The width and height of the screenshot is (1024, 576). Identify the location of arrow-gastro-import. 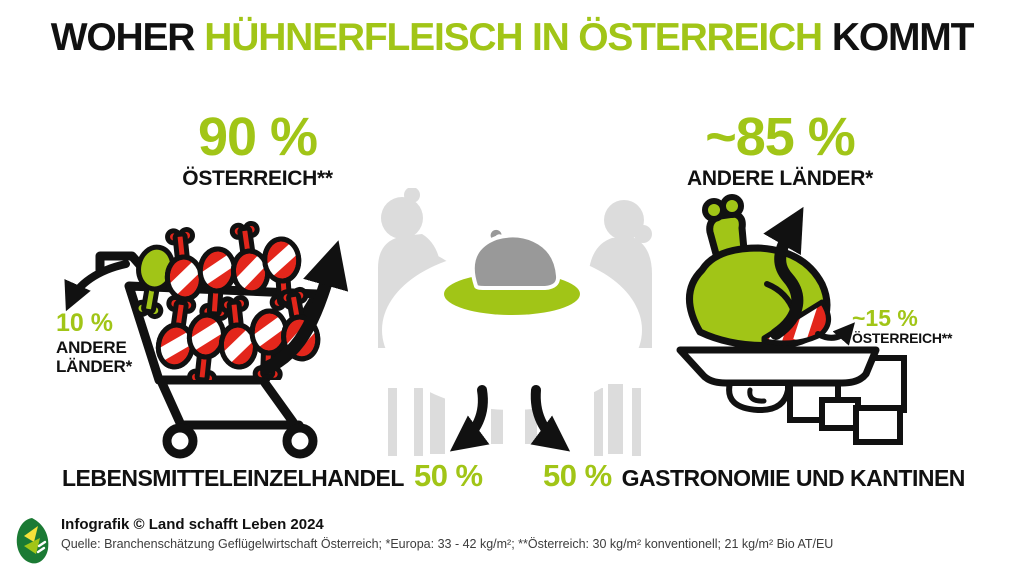
(783, 273).